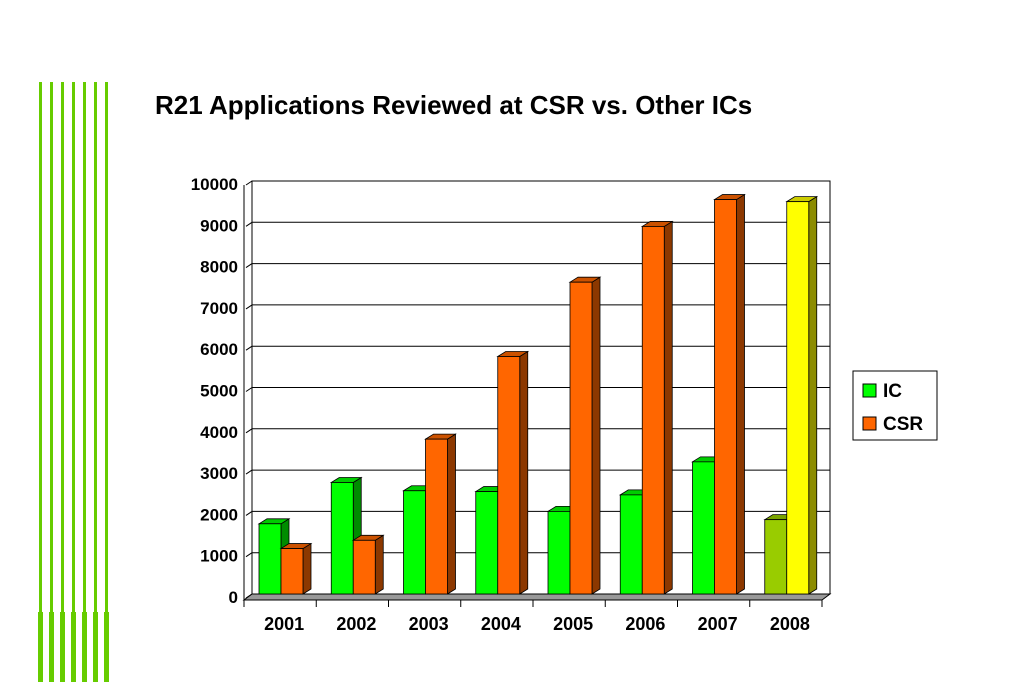 The height and width of the screenshot is (682, 1023). Describe the element at coordinates (75, 32) in the screenshot. I see `csr-logo-icon` at that location.